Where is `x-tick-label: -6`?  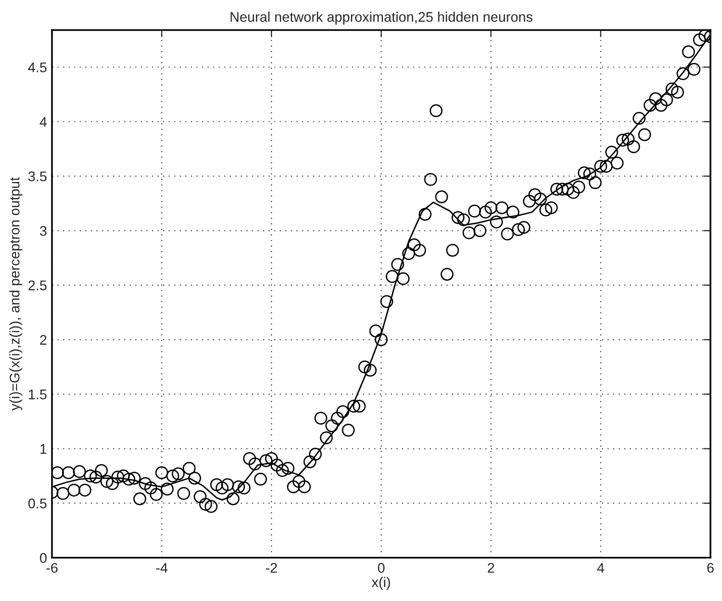
x-tick-label: -6 is located at coordinates (52, 567).